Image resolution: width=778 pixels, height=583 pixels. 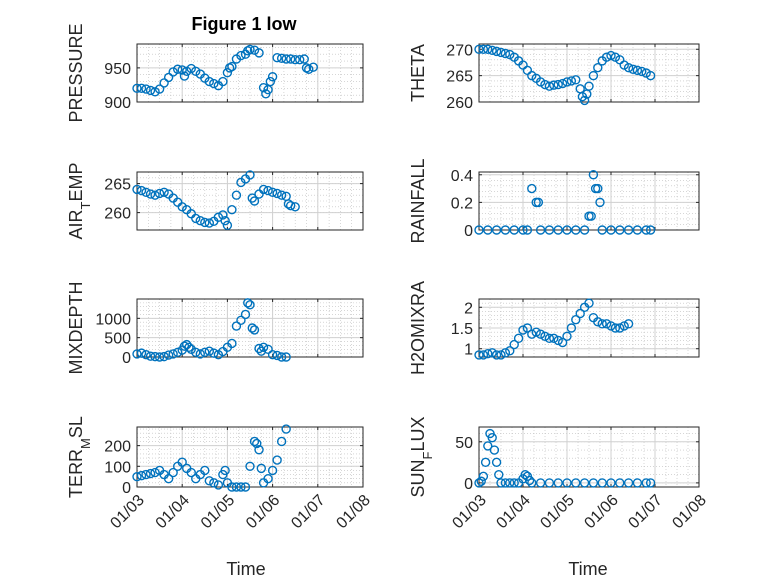 What do you see at coordinates (79, 201) in the screenshot?
I see `y-axis-label: AIRTEMP` at bounding box center [79, 201].